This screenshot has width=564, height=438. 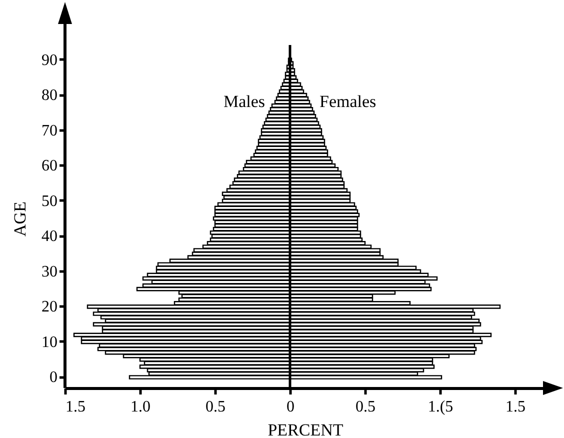 I want to click on y-tick-label: 20, so click(x=50, y=307).